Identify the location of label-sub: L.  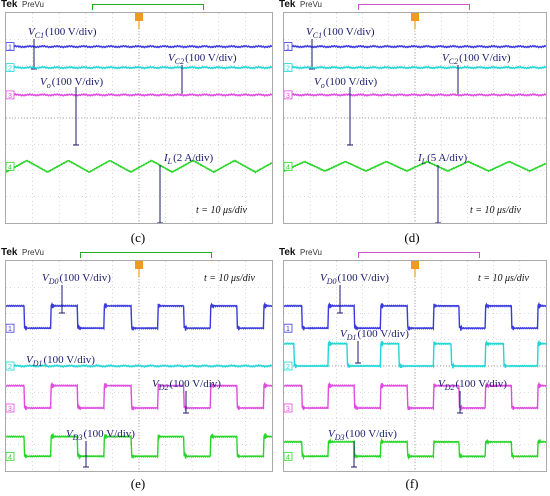
(170, 161).